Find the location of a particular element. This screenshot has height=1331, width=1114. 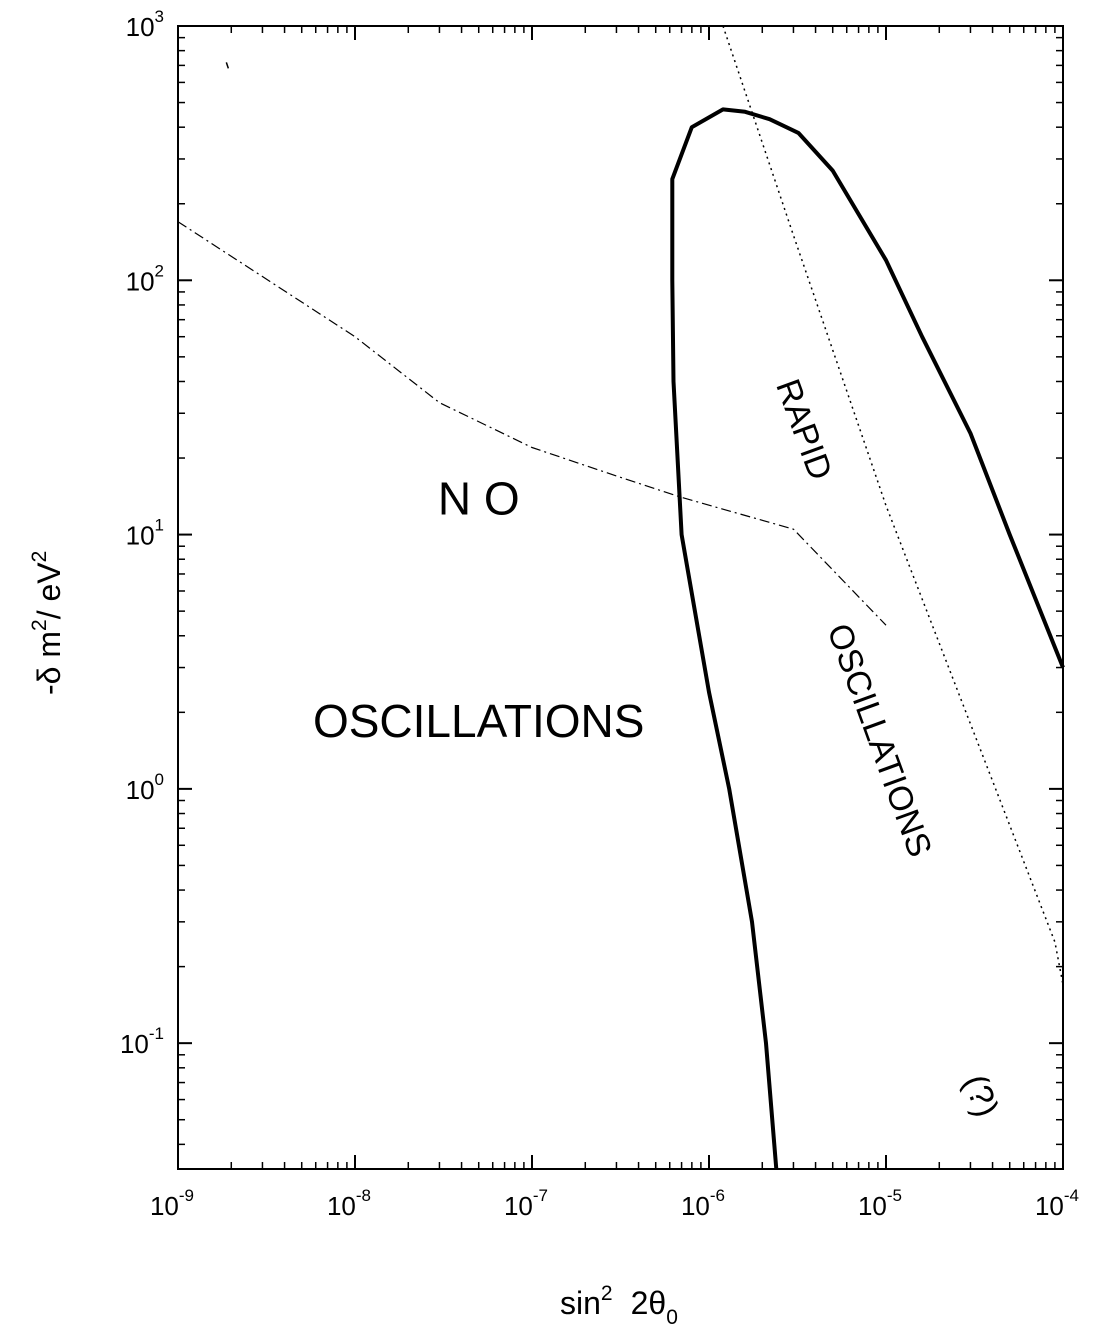

x-tick-label: 10⁻⁶ is located at coordinates (703, 1203).